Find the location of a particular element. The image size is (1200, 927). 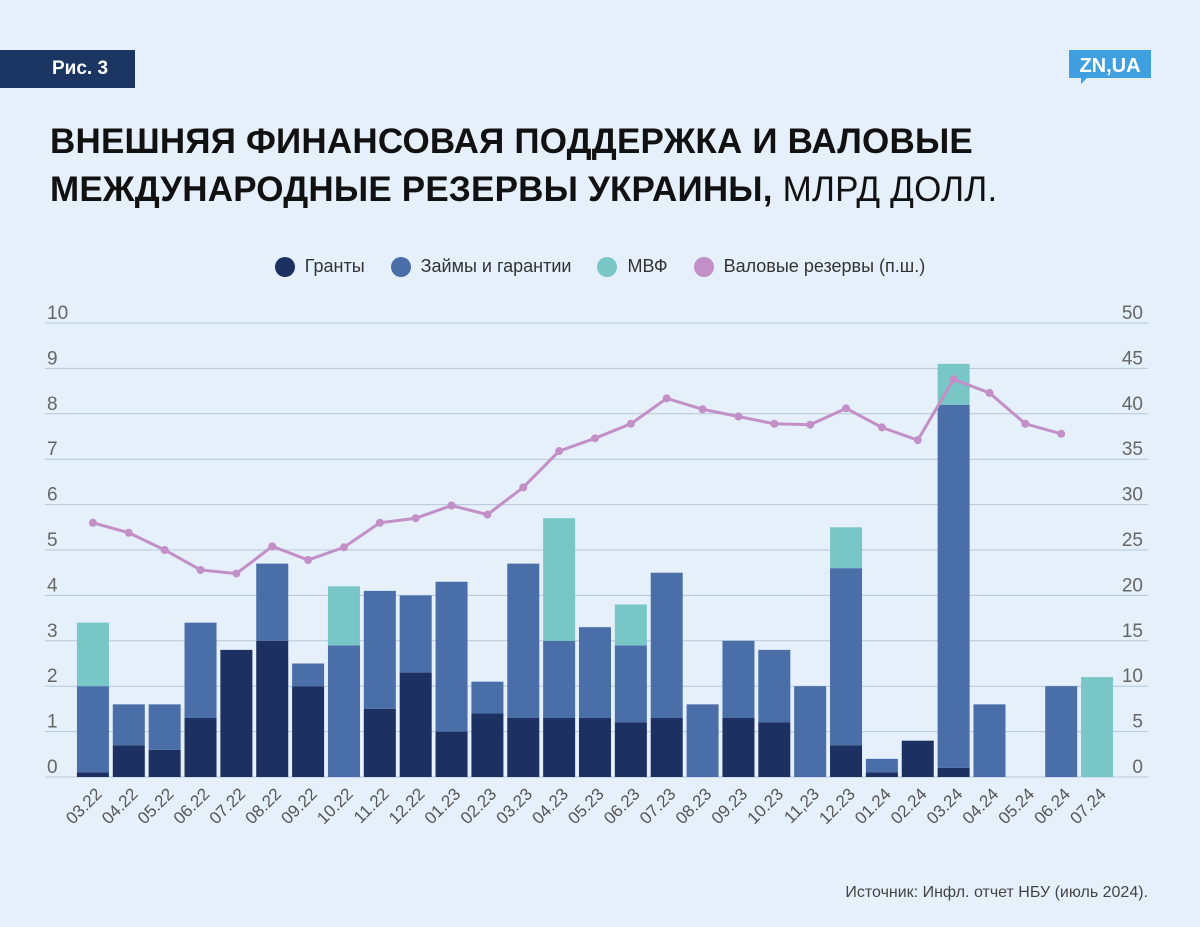

y-right-tick-label: 15 is located at coordinates (1132, 631).